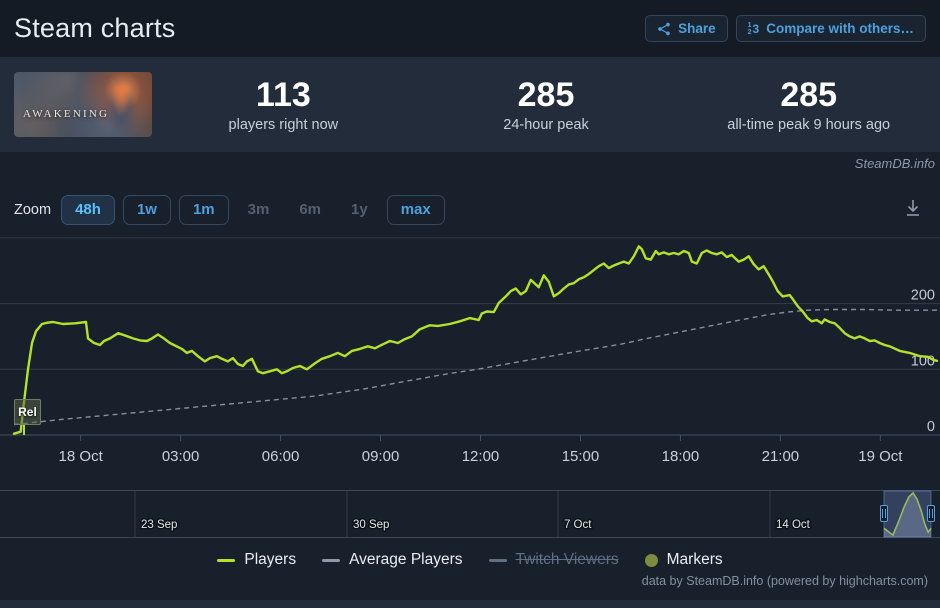 Image resolution: width=940 pixels, height=608 pixels. What do you see at coordinates (694, 559) in the screenshot?
I see `legend-label: Markers` at bounding box center [694, 559].